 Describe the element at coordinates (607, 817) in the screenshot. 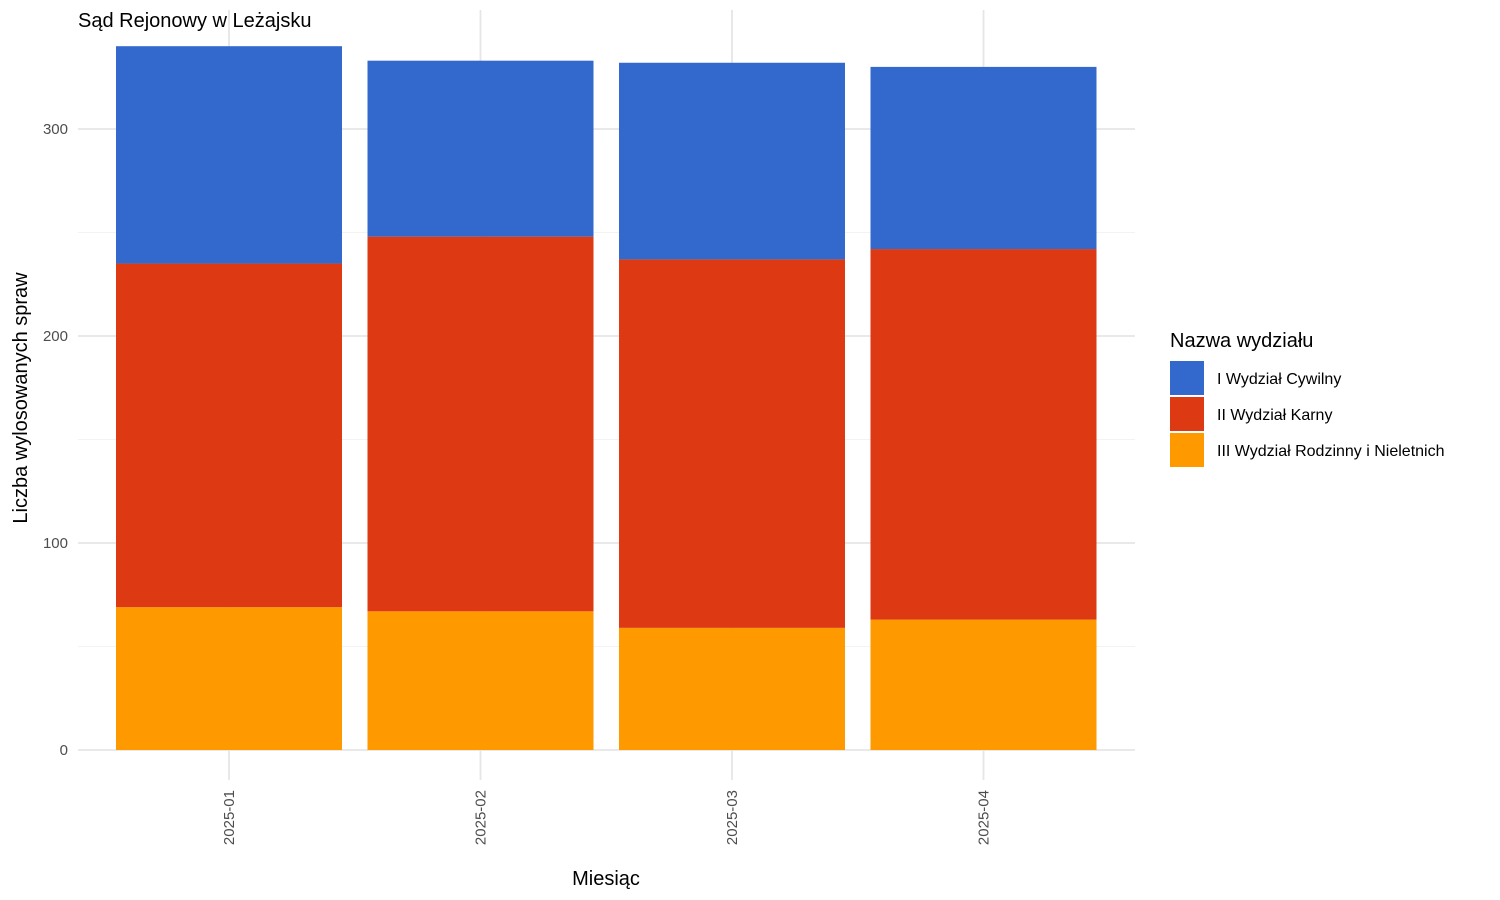

I see `x-axis-ticks: 2025-01 2025-02 2025-03 2025-04` at that location.